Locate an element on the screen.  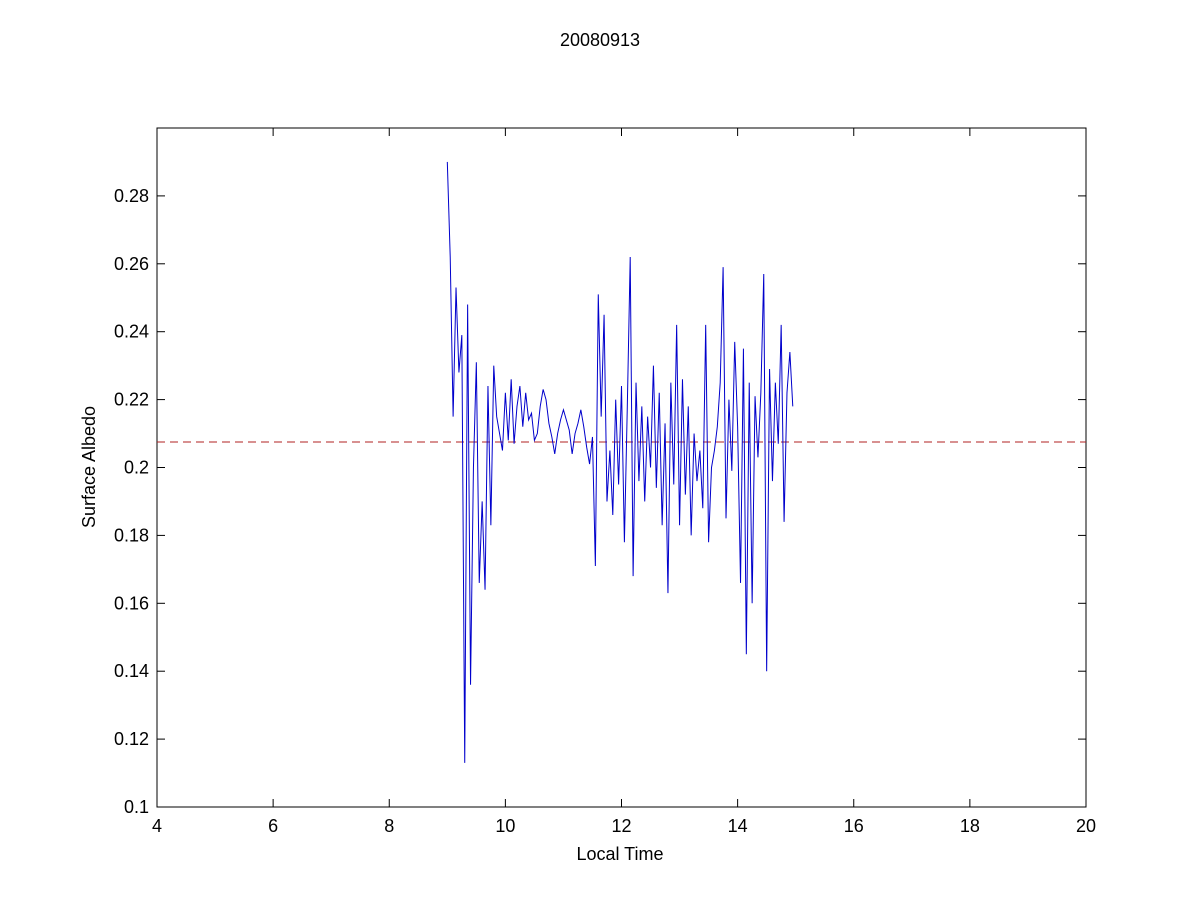
y-tick-label: 0.26 is located at coordinates (131, 264).